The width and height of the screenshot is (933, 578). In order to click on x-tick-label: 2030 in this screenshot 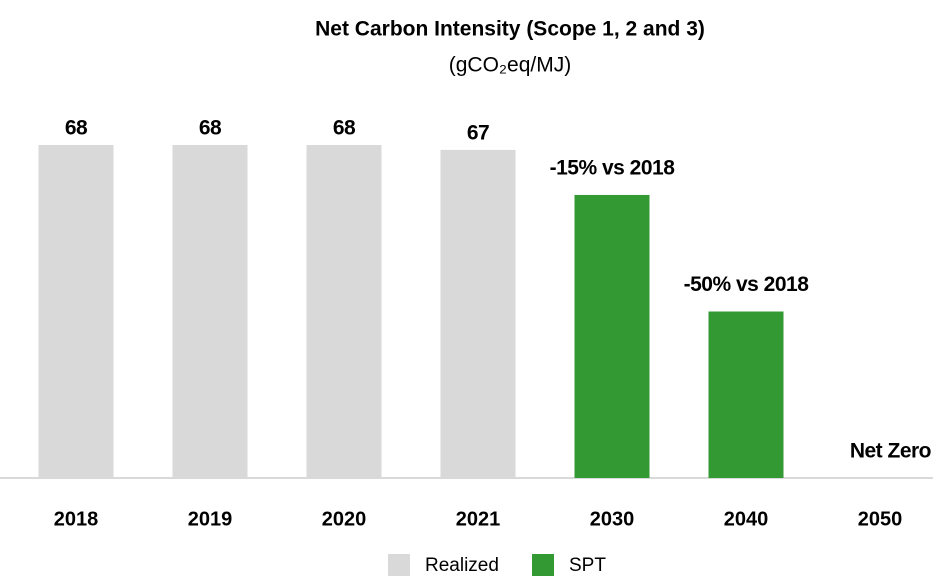, I will do `click(612, 519)`.